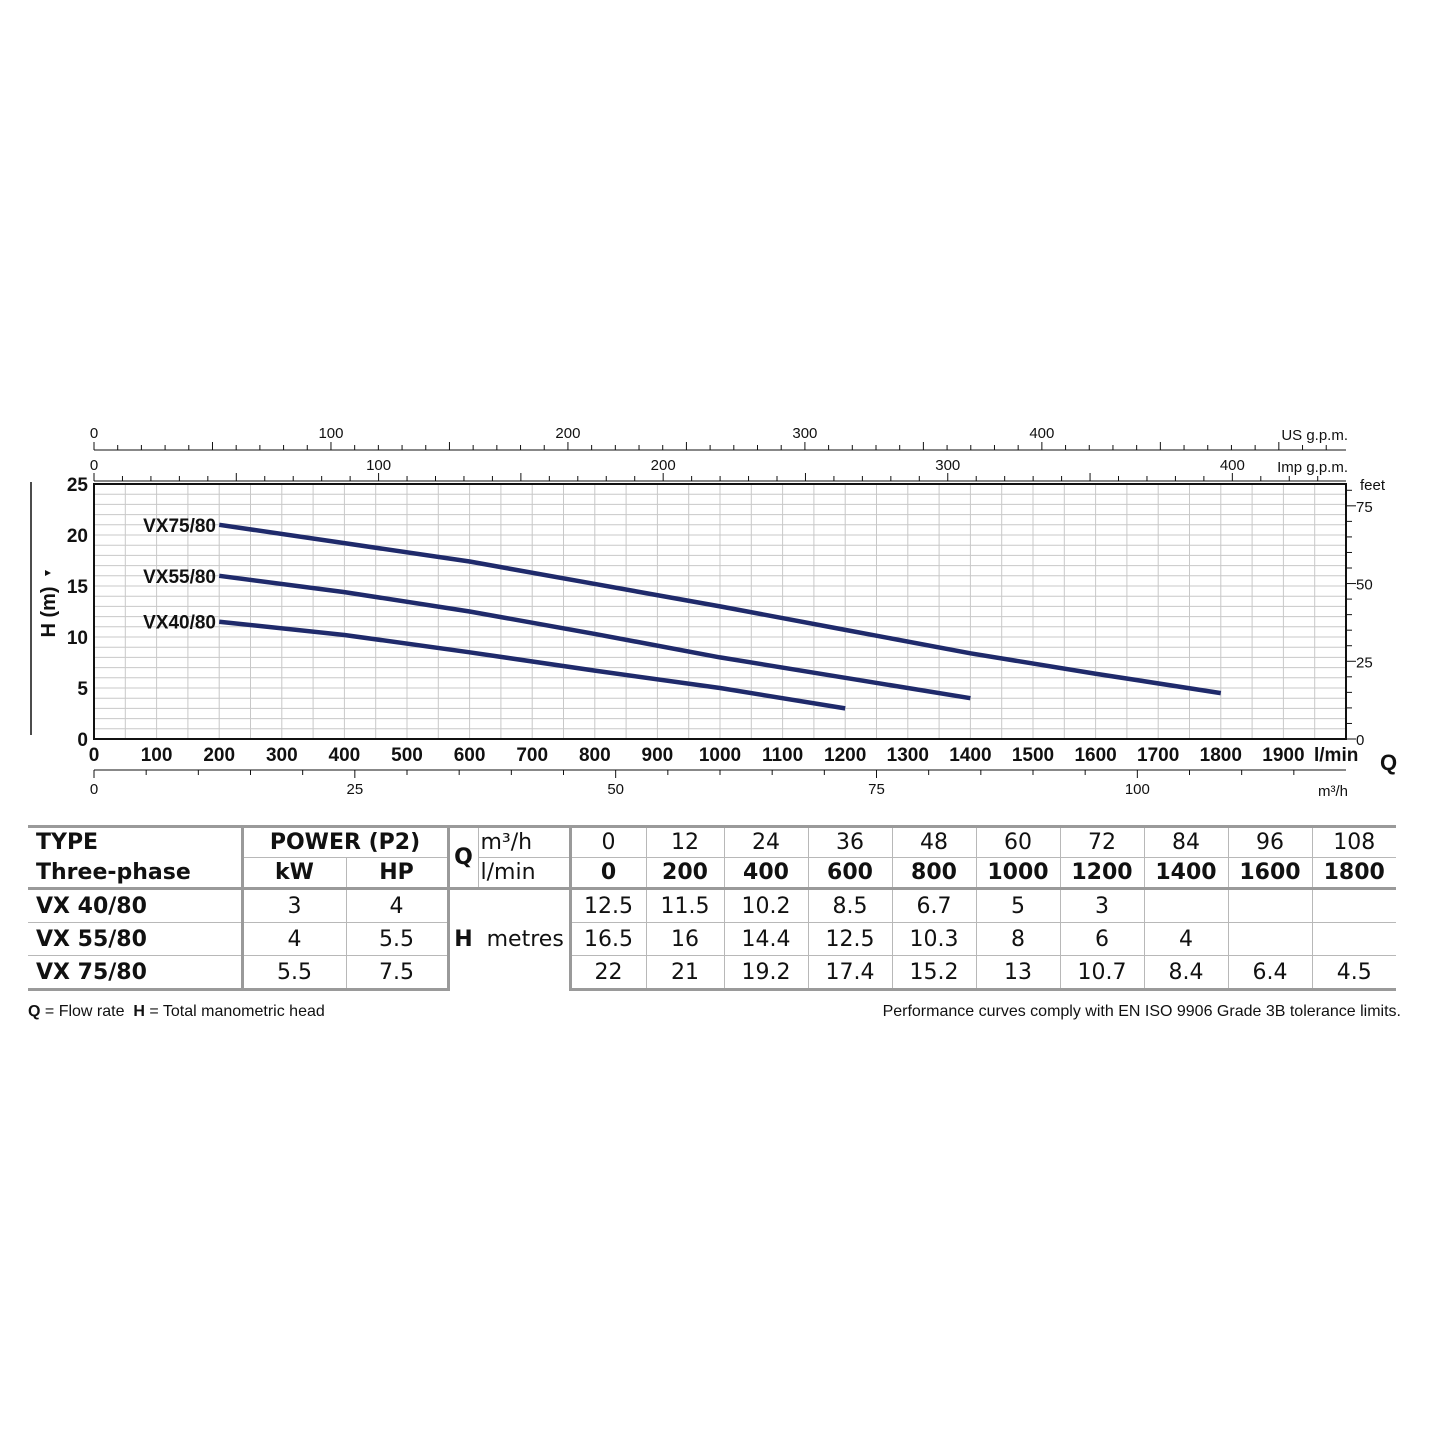  I want to click on q-lmin-cell: 1000, so click(1018, 873).